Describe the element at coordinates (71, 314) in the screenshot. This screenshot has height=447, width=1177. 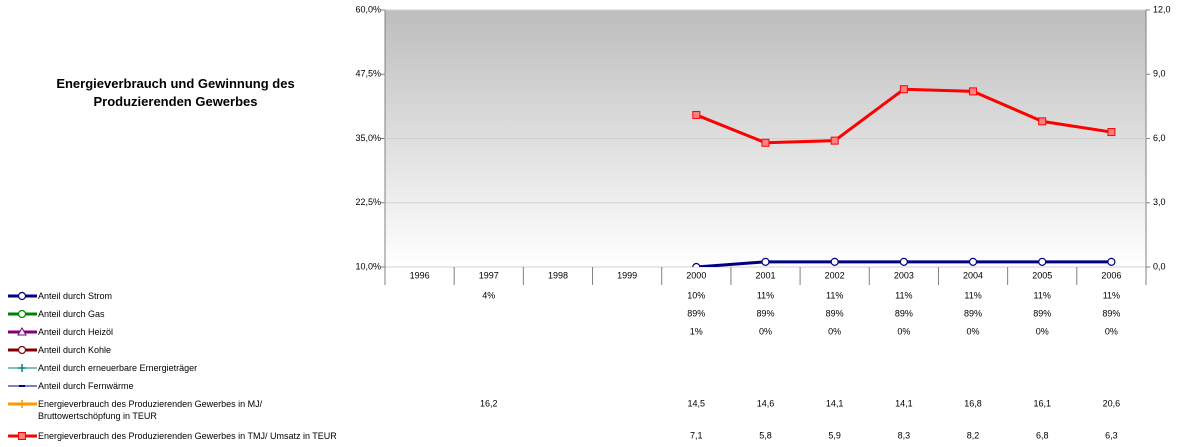
I see `legend-label: Anteil durch Gas` at that location.